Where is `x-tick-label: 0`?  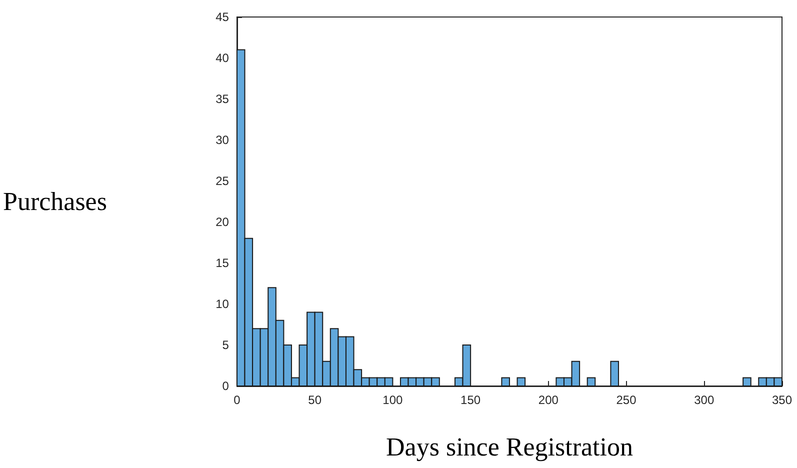 x-tick-label: 0 is located at coordinates (237, 400).